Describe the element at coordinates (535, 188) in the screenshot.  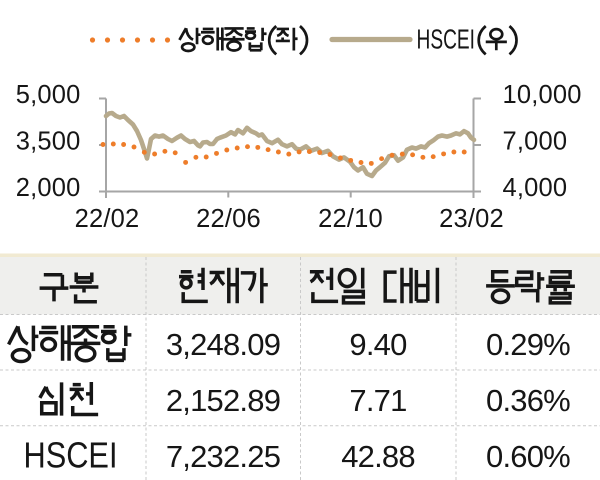
I see `svg-text: 4,000` at that location.